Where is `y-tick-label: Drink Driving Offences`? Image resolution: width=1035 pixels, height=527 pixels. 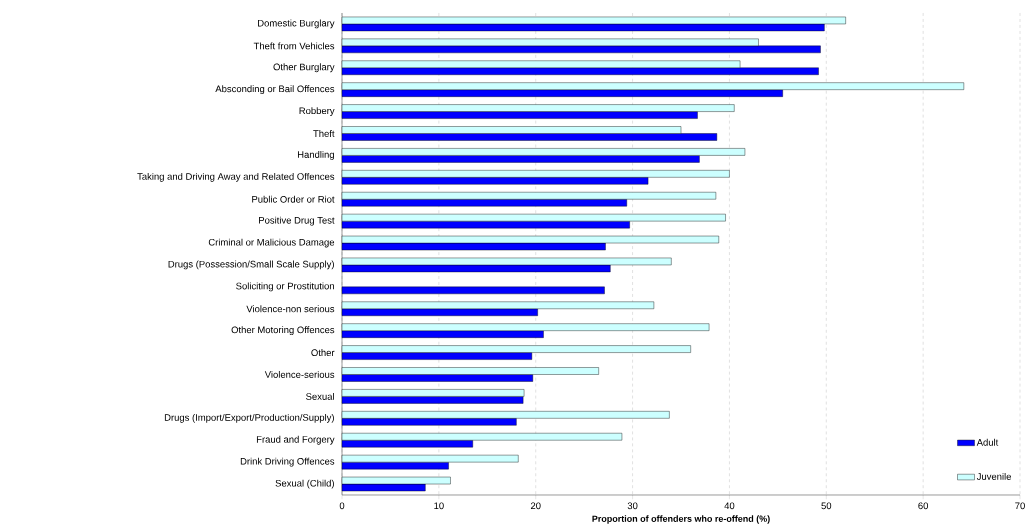 y-tick-label: Drink Driving Offences is located at coordinates (287, 462).